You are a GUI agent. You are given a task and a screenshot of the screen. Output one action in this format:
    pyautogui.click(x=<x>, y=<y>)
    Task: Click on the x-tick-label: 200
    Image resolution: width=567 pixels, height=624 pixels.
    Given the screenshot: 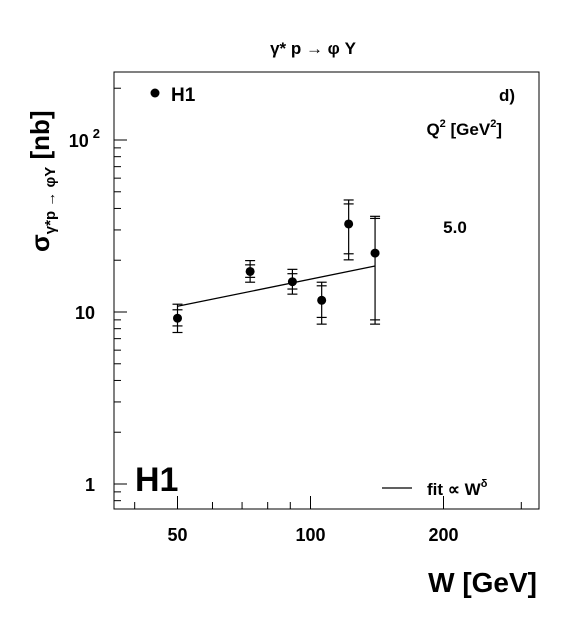 What is the action you would take?
    pyautogui.click(x=443, y=535)
    